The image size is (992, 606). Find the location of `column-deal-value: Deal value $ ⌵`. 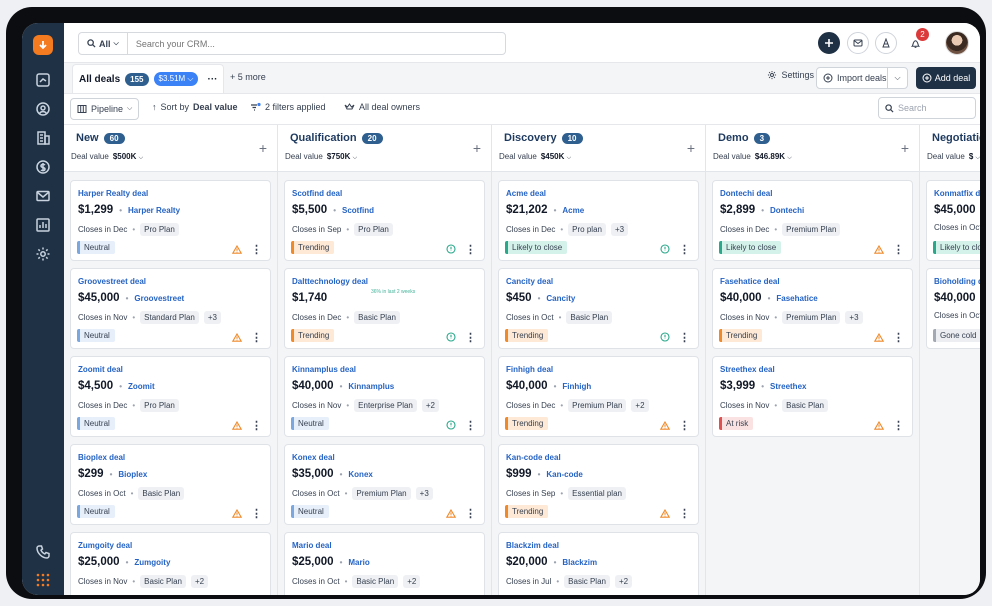

column-deal-value: Deal value $ ⌵ is located at coordinates (953, 157).